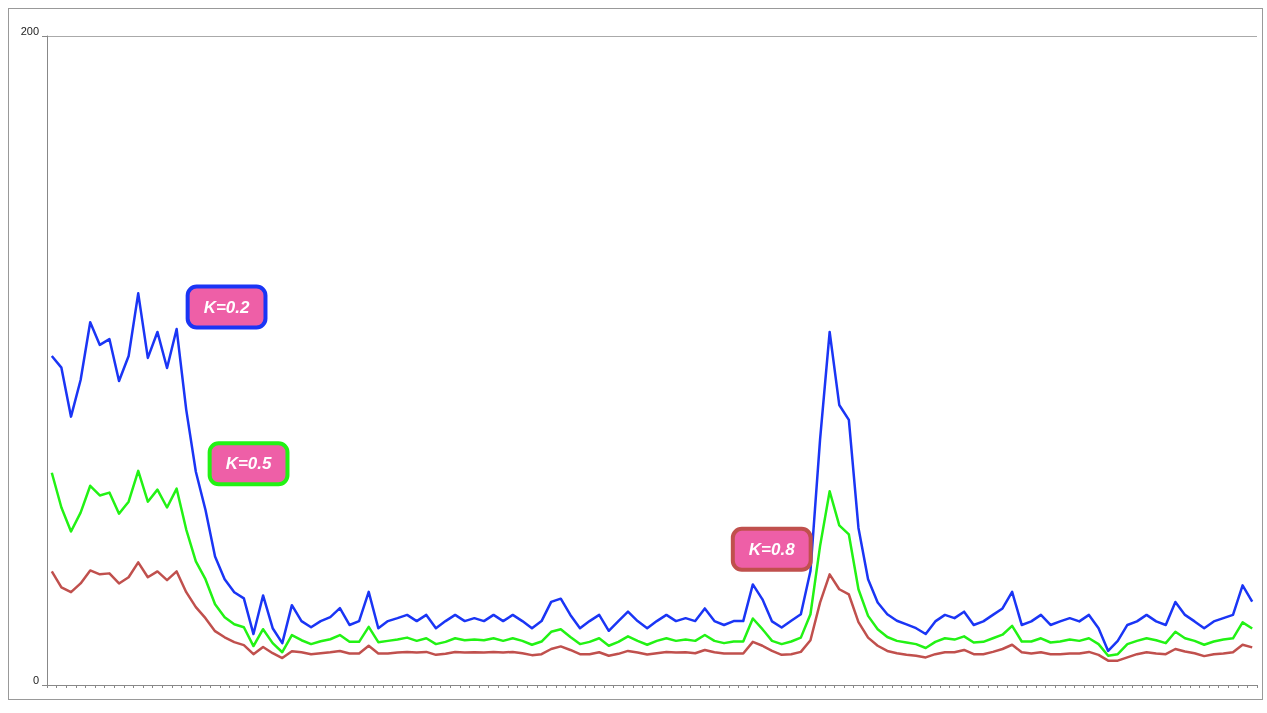 The image size is (1267, 713). What do you see at coordinates (29, 30) in the screenshot?
I see `y-tick-label: 200` at bounding box center [29, 30].